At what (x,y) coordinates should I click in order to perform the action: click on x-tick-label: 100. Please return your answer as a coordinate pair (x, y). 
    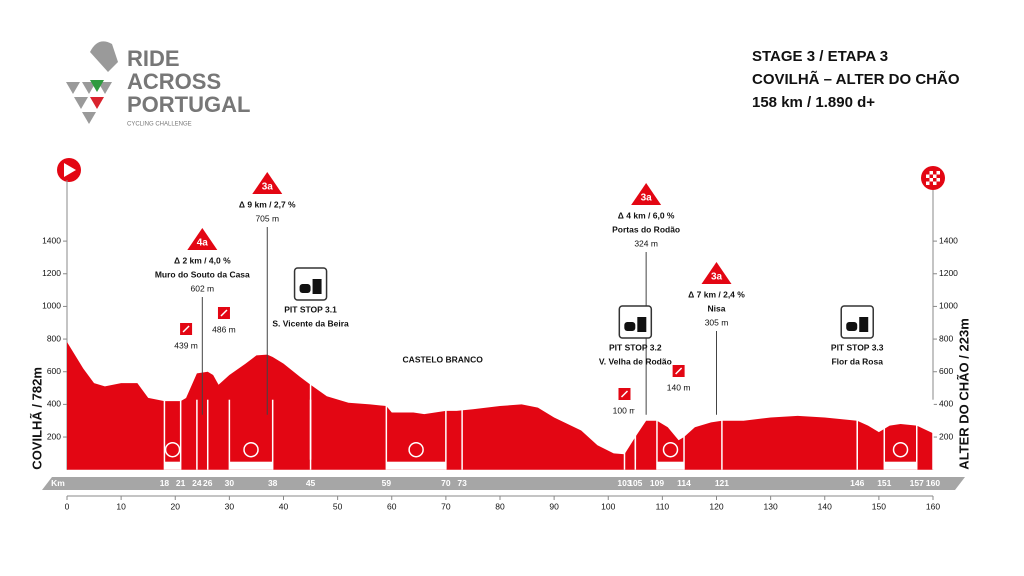
    Looking at the image, I should click on (608, 506).